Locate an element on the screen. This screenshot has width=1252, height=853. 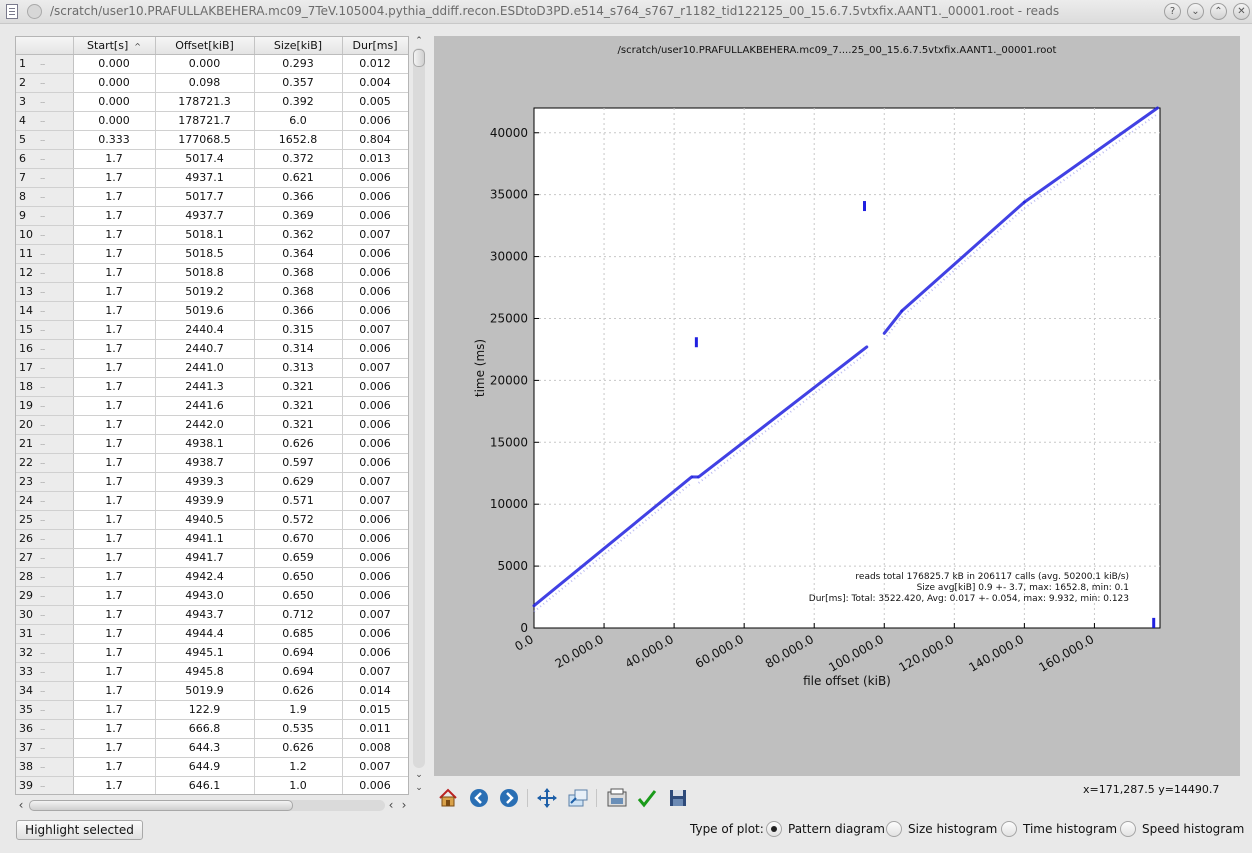
close-button: ✕ is located at coordinates (1241, 11).